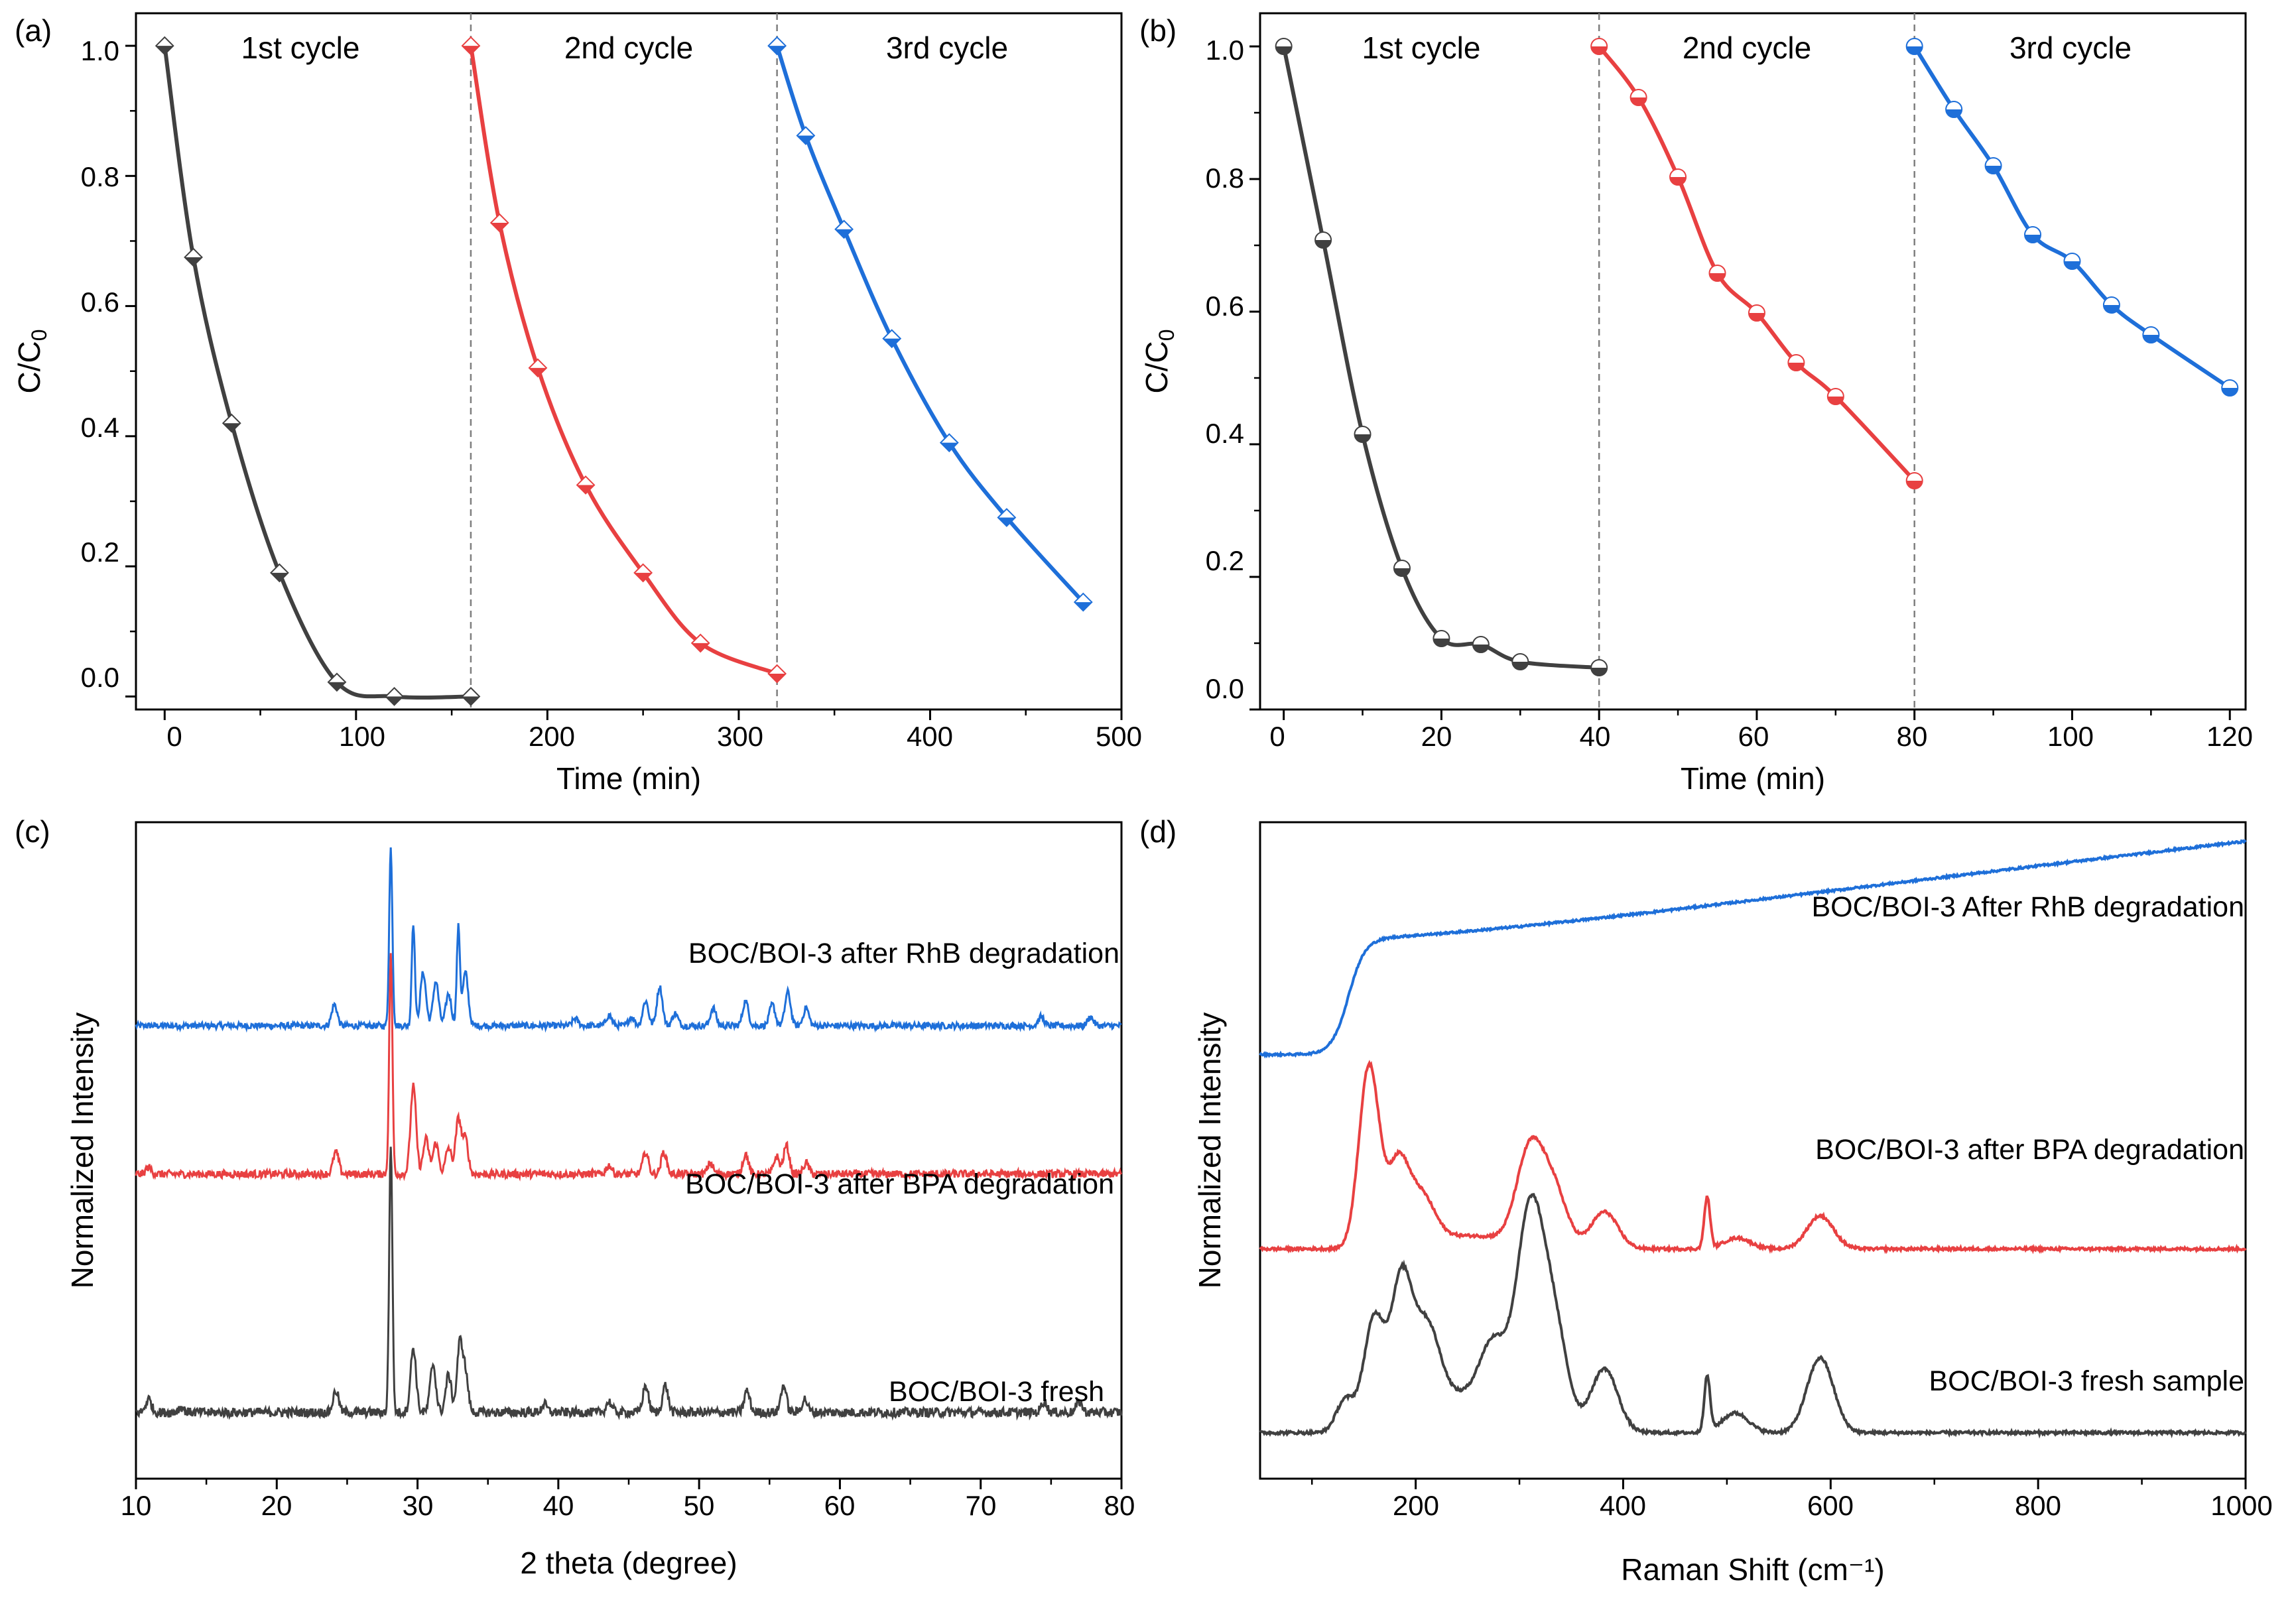 This screenshot has height=1602, width=2296. Describe the element at coordinates (1225, 560) in the screenshot. I see `ytick-label-b: 0.2` at that location.